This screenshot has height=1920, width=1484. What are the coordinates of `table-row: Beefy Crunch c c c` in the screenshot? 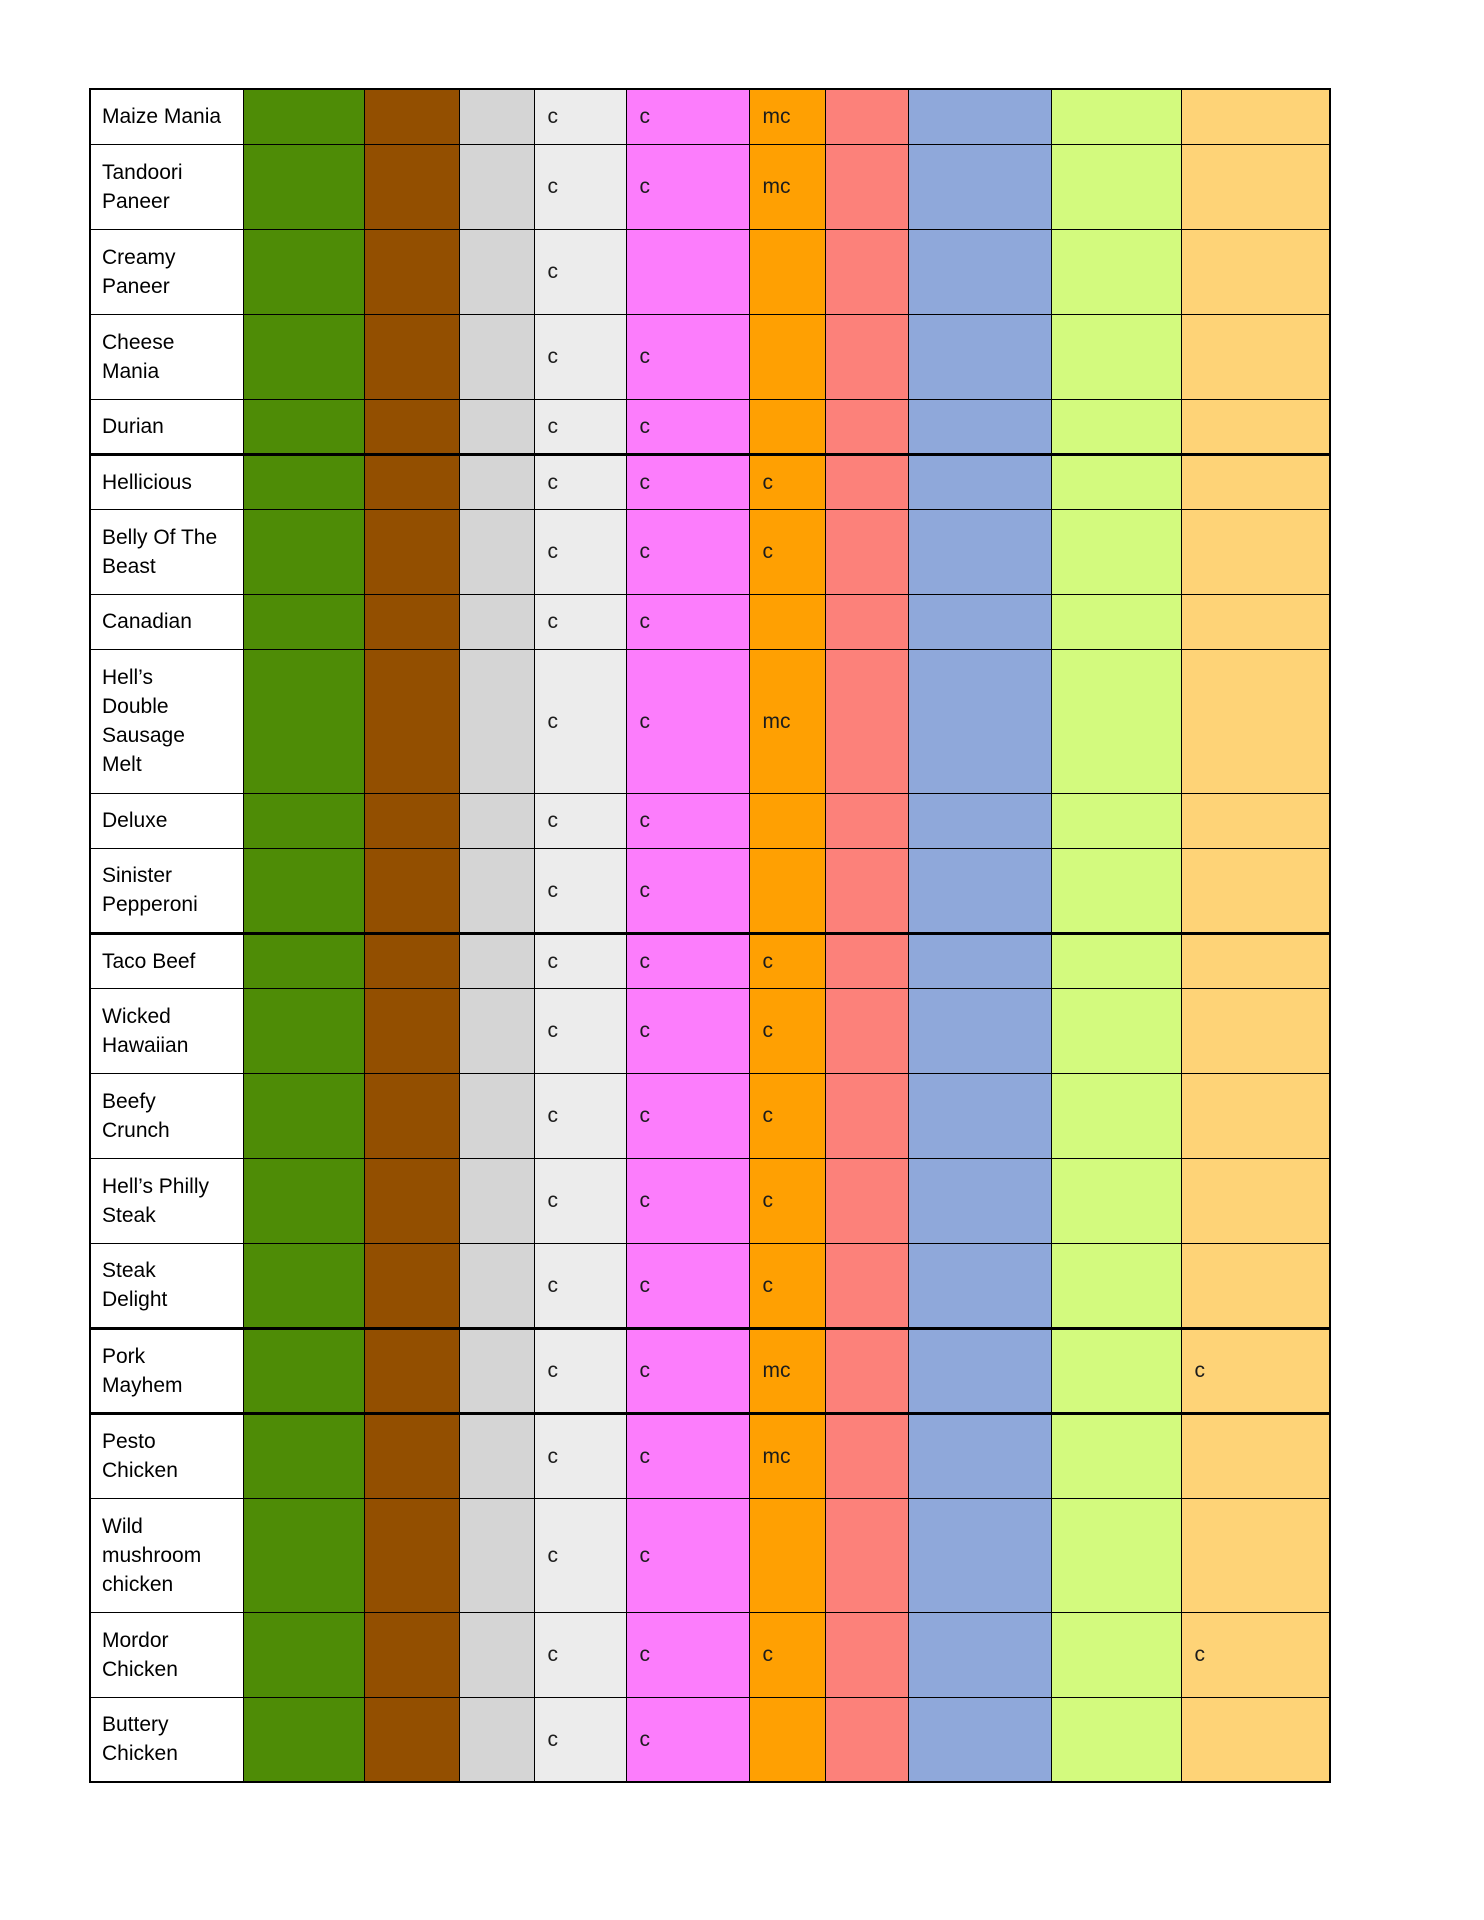 It's located at (710, 1115).